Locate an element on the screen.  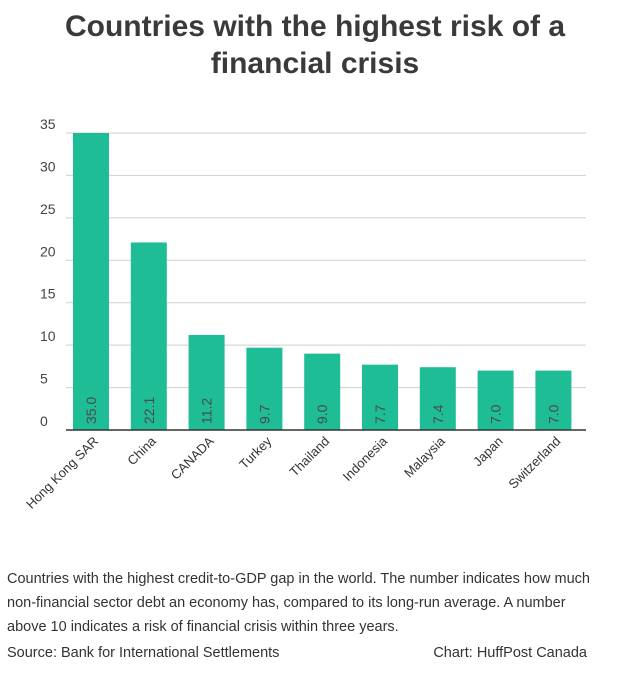
chart-title-line-1: Countries with the highest risk of a is located at coordinates (315, 26).